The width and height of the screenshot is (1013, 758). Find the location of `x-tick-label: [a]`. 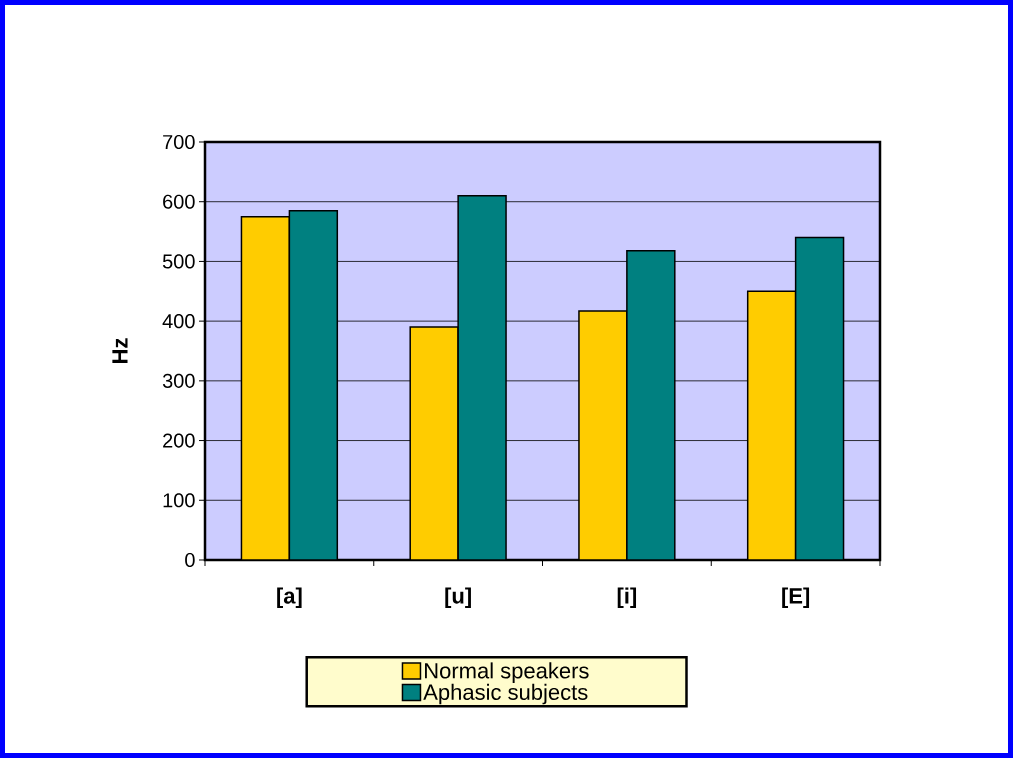

x-tick-label: [a] is located at coordinates (289, 598).